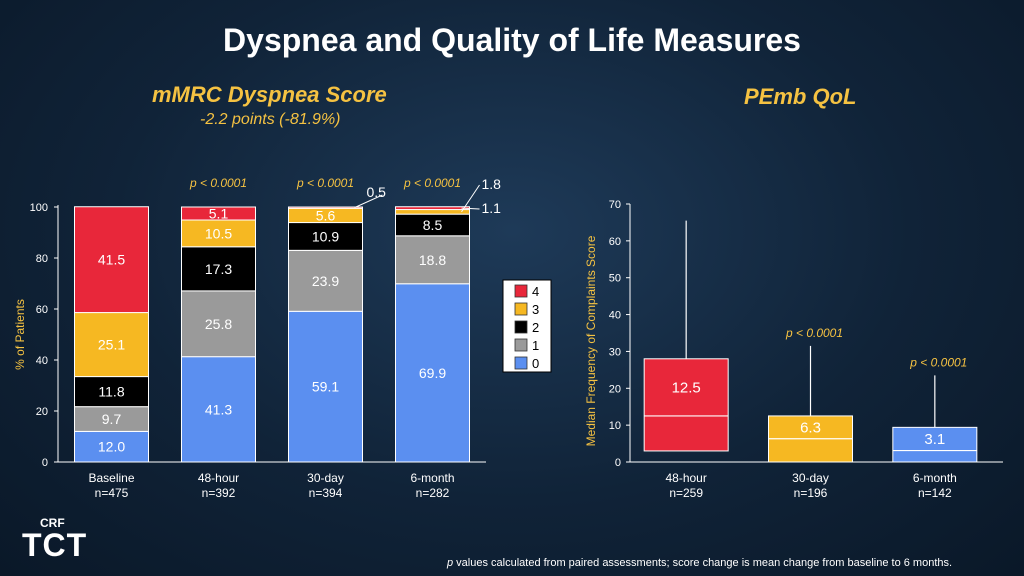 This screenshot has height=576, width=1024. I want to click on bar-legend-label: 2, so click(535, 327).